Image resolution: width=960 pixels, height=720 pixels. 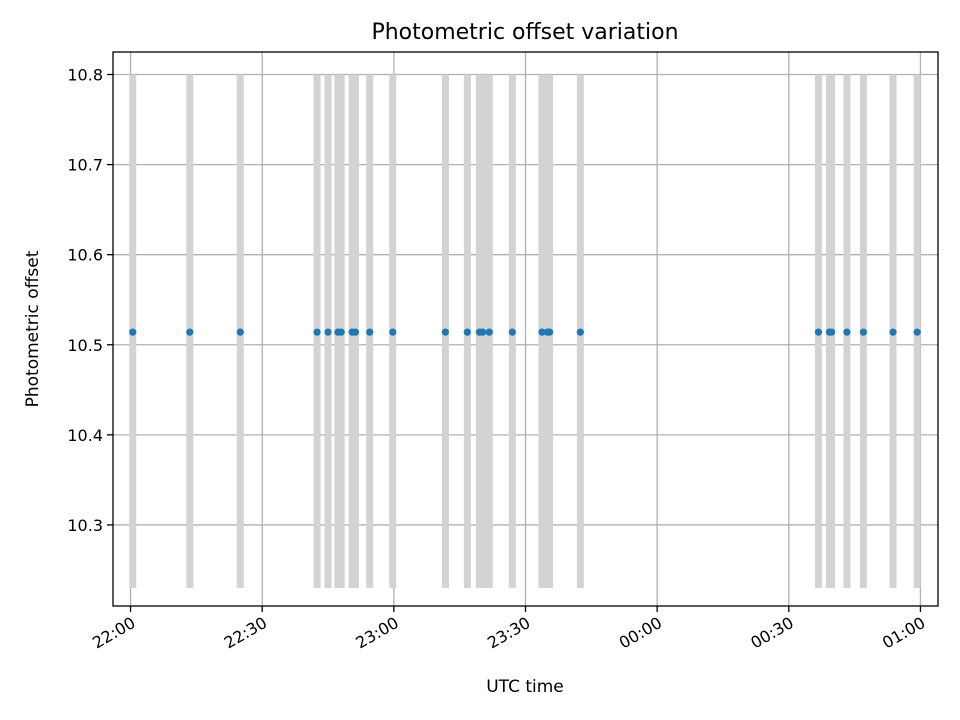 I want to click on y-tick-label: 10.5, so click(x=85, y=345).